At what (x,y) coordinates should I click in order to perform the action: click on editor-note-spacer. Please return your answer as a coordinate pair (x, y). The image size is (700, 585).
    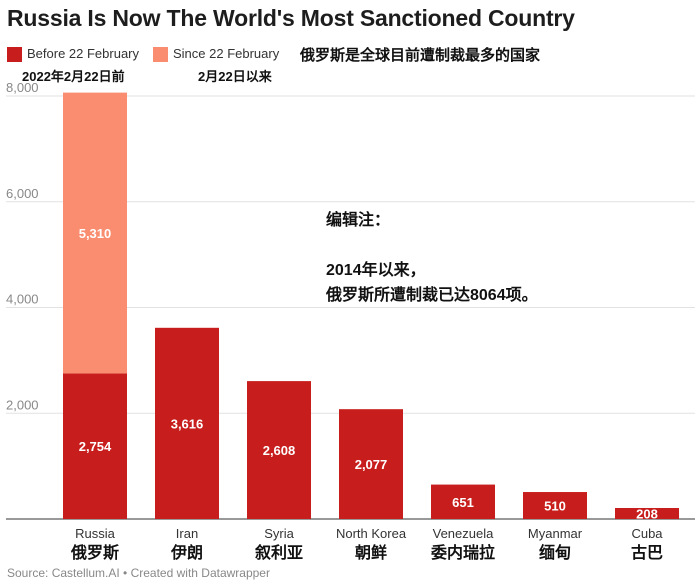
    Looking at the image, I should click on (432, 245).